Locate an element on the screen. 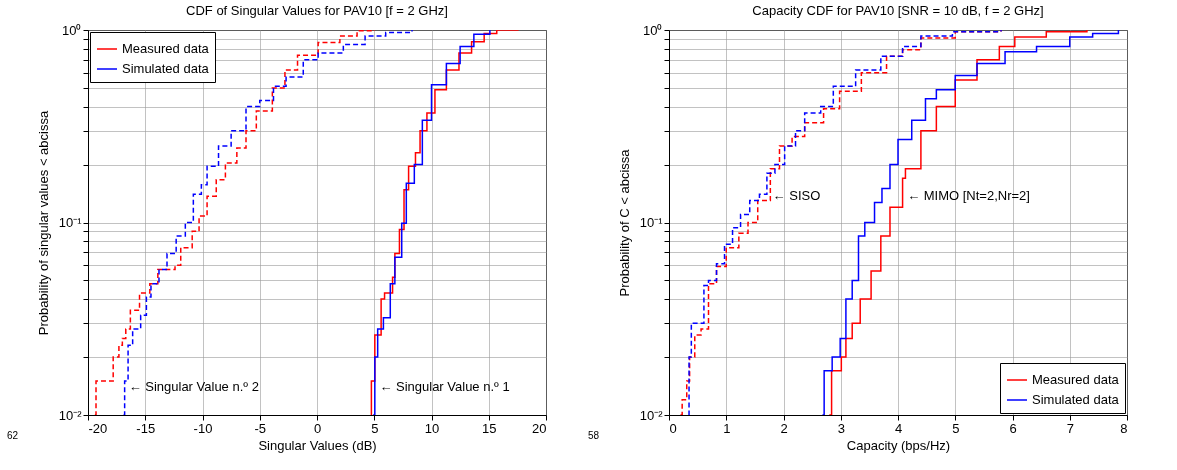 The width and height of the screenshot is (1177, 470). x-tick-label: -15 is located at coordinates (146, 428).